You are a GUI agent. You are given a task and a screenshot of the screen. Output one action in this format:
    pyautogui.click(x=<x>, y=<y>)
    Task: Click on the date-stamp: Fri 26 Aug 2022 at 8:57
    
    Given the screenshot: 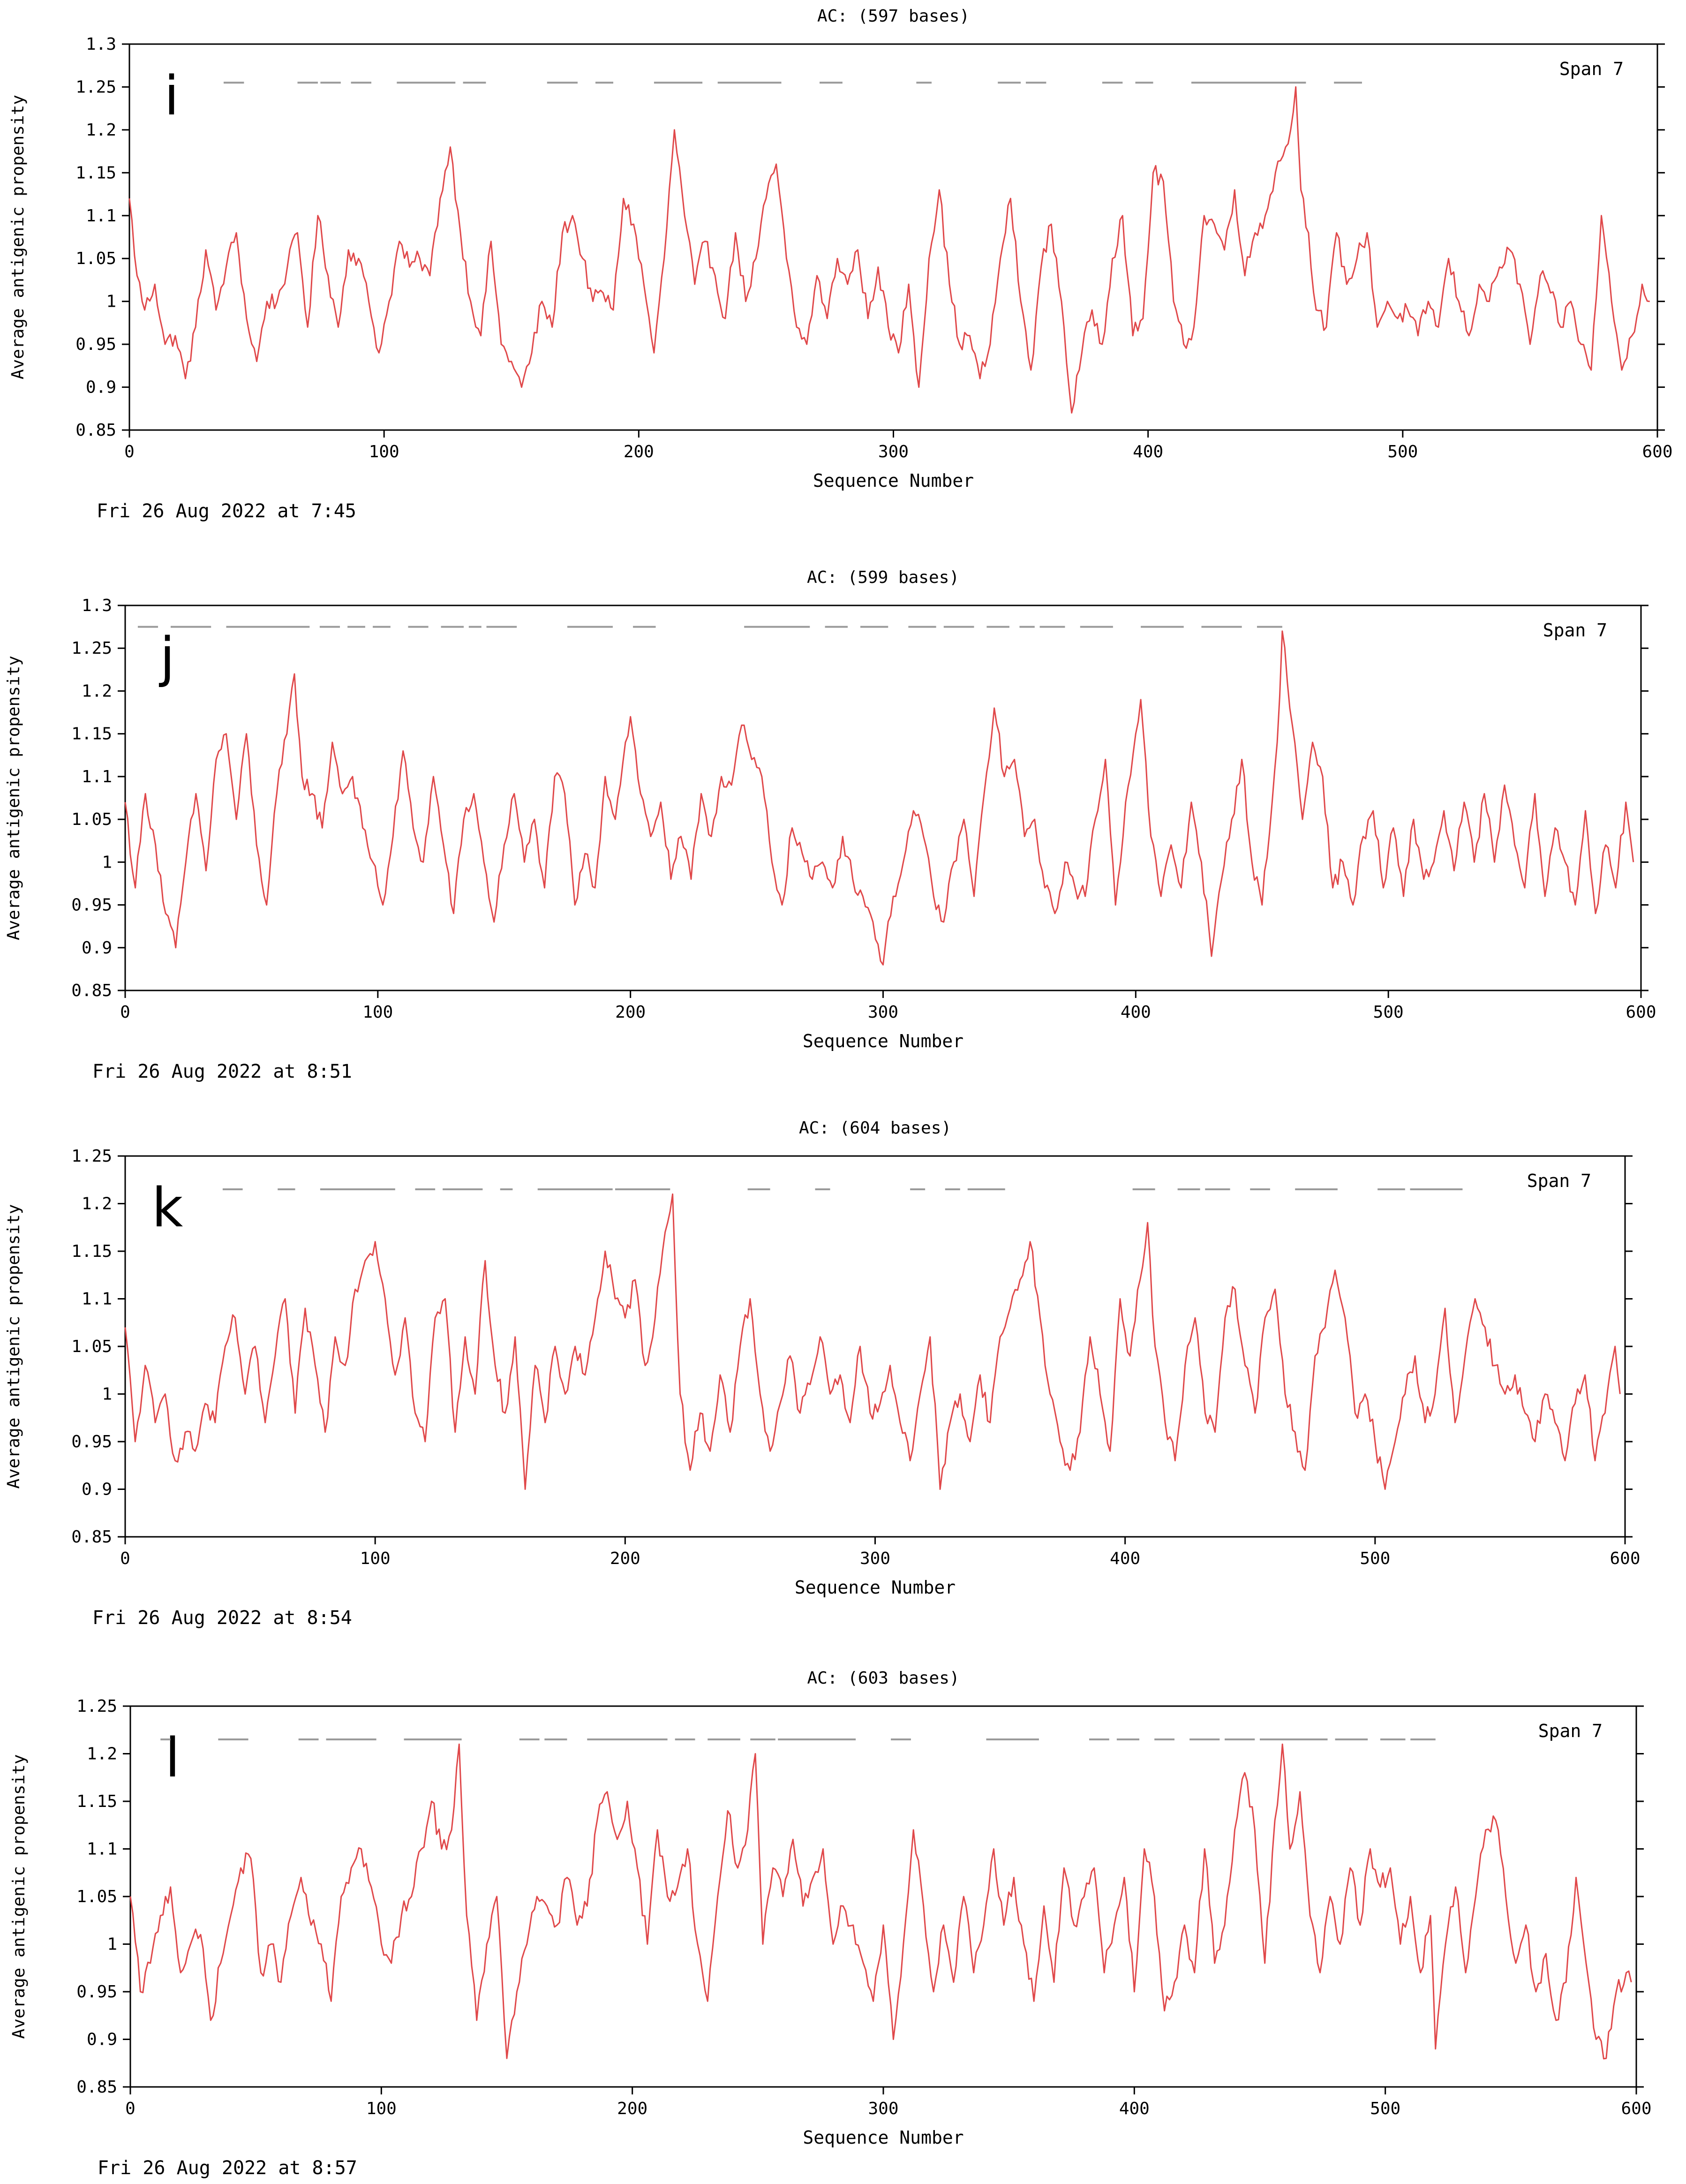 What is the action you would take?
    pyautogui.click(x=228, y=2168)
    